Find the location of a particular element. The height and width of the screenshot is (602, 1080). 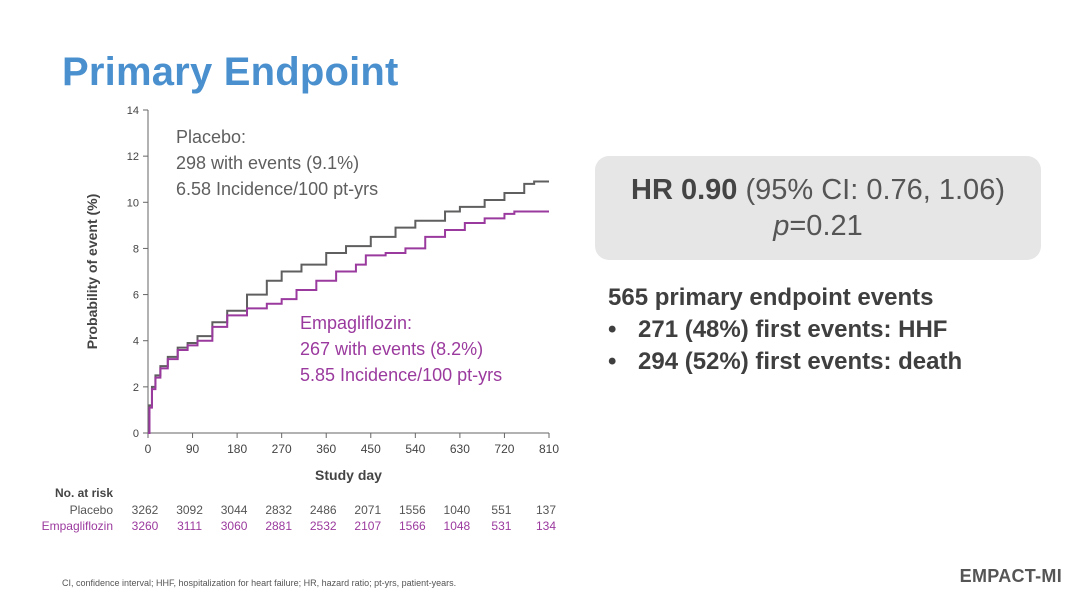

x-tick-label: 360 is located at coordinates (326, 449).